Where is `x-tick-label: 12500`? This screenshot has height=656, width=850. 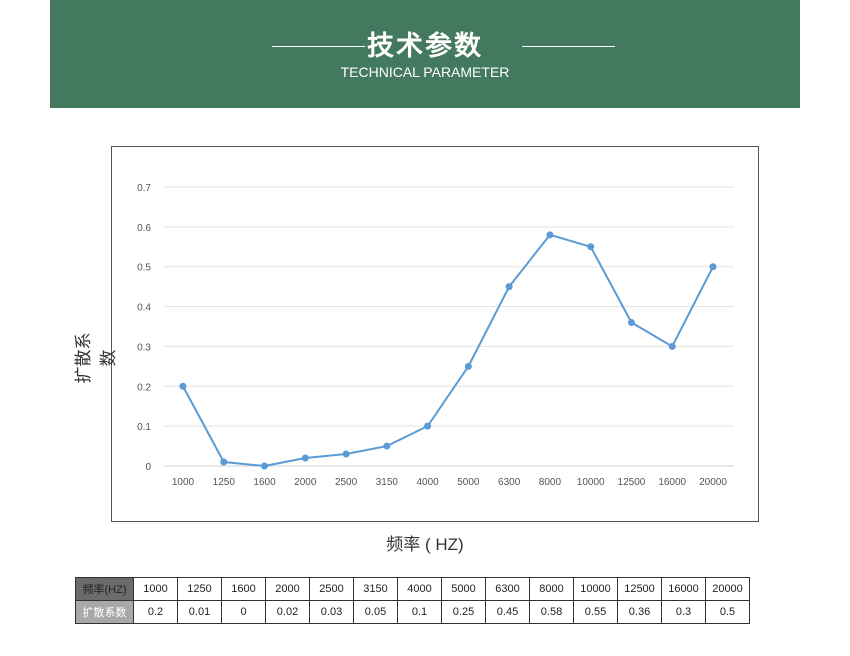
x-tick-label: 12500 is located at coordinates (632, 482).